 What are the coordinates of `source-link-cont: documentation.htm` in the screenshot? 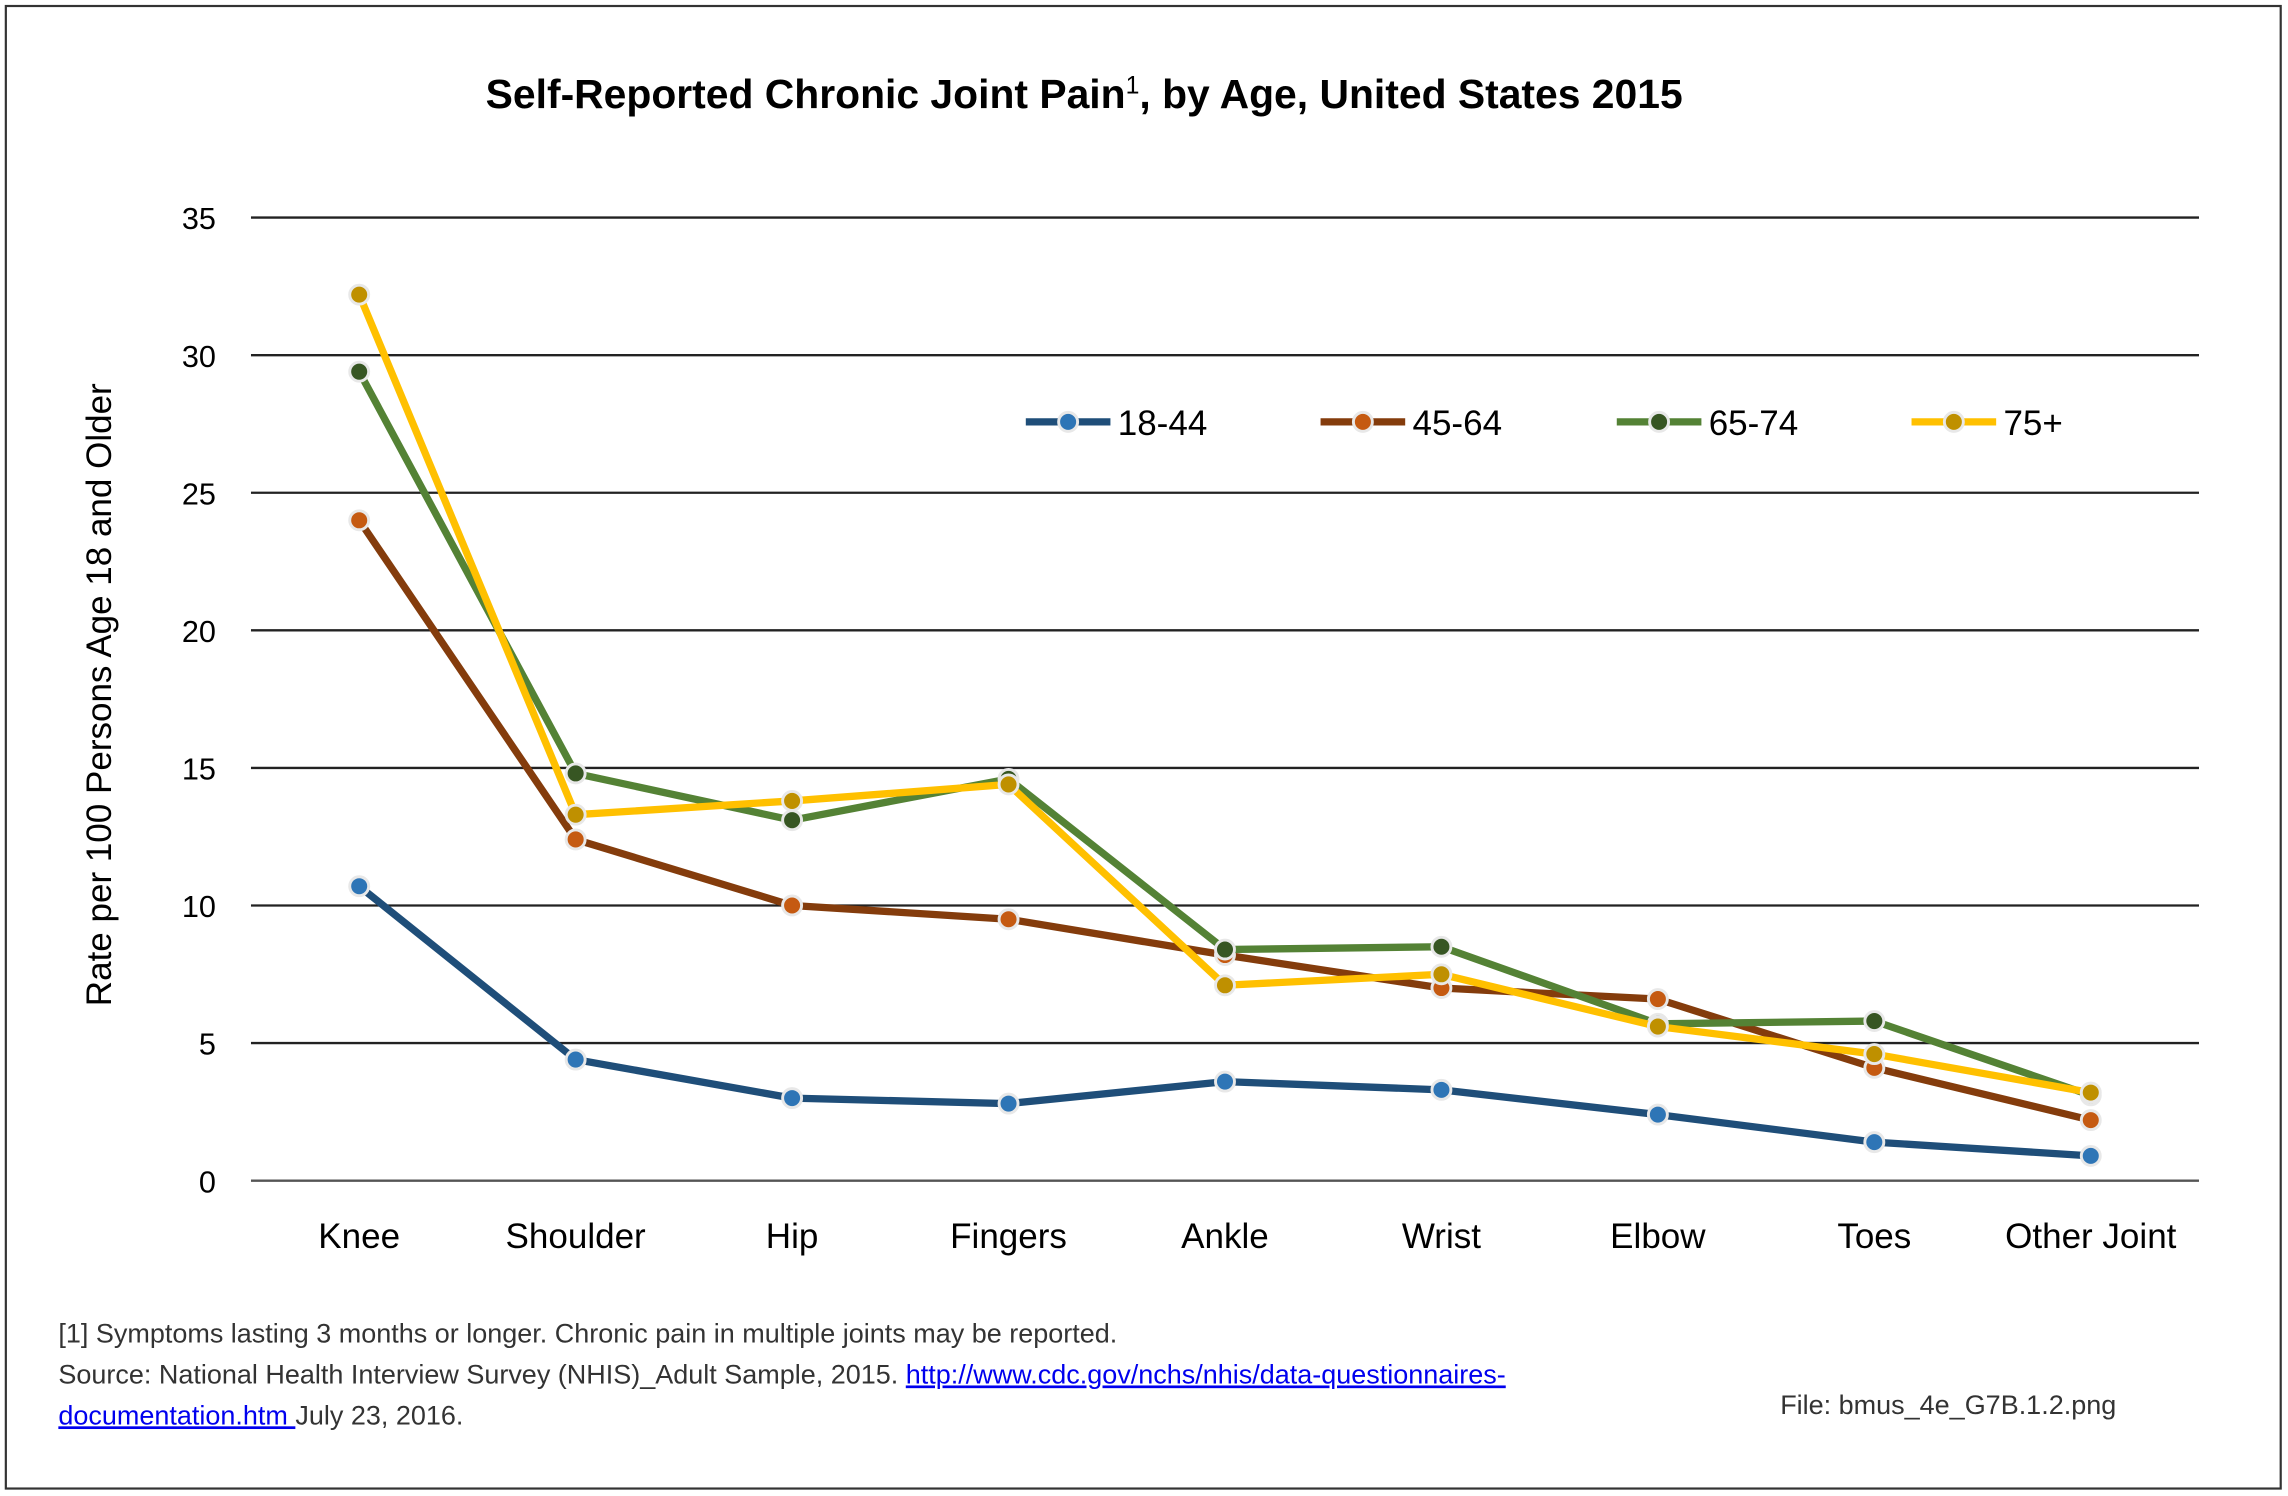 It's located at (176, 1415).